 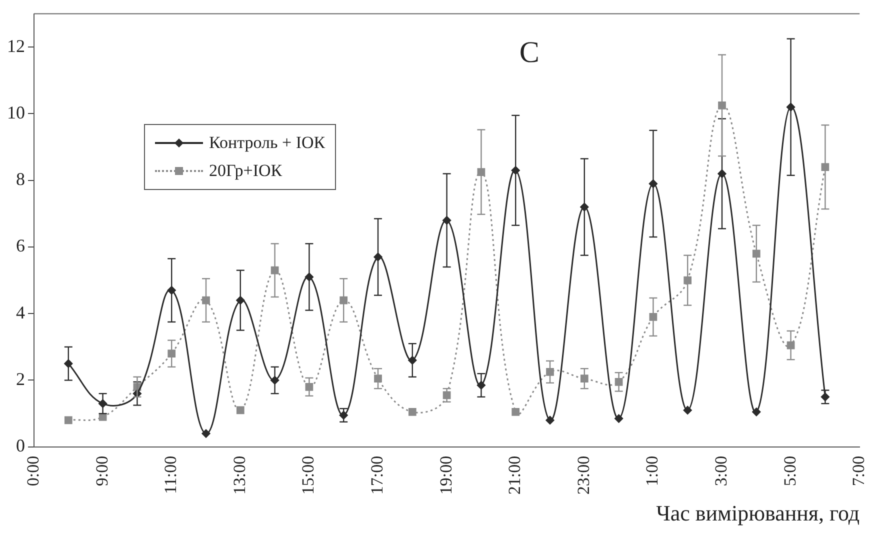 I want to click on x-tick-label: 11:00, so click(x=170, y=475).